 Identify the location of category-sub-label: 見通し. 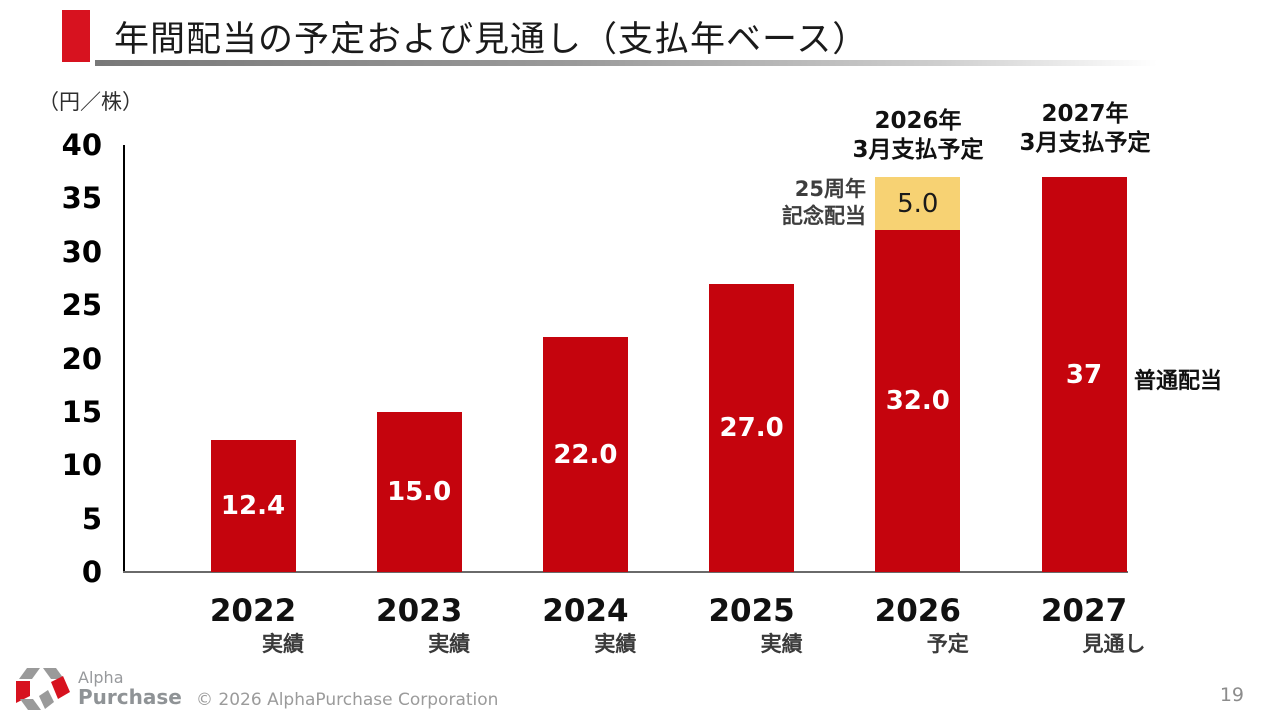
(1114, 644).